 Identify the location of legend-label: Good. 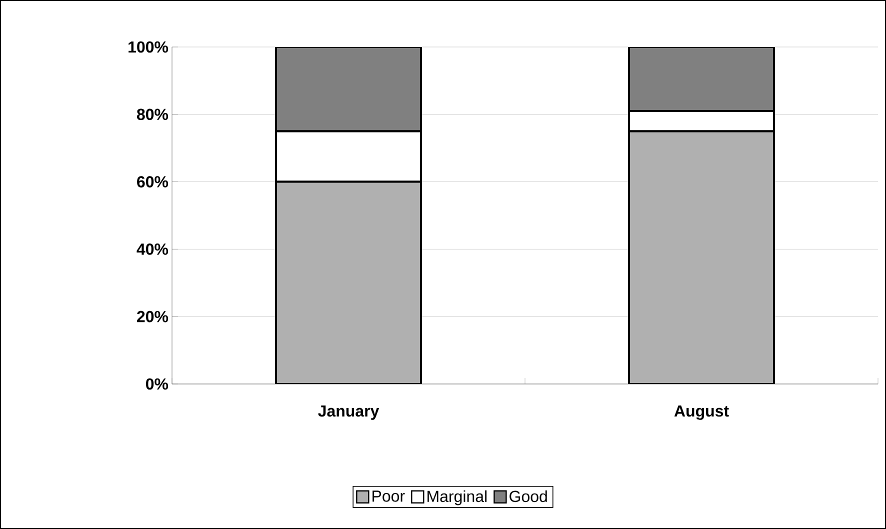
(528, 496).